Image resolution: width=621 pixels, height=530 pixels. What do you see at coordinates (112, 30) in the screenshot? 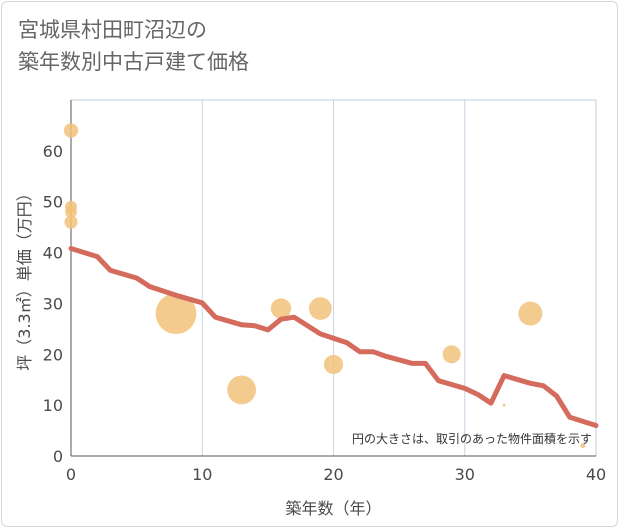
I see `chart-title-line-1: 宮城県村田町沼辺の` at bounding box center [112, 30].